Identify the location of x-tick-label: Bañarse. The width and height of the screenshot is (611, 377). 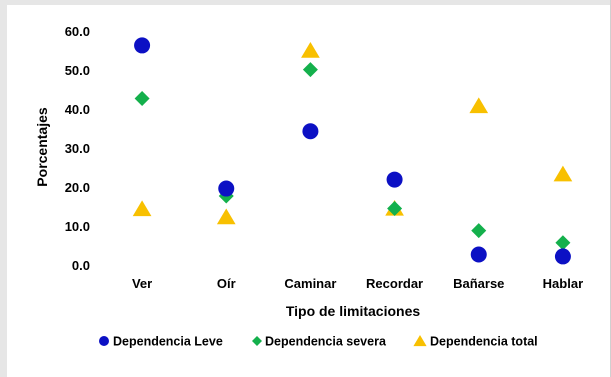
(478, 283).